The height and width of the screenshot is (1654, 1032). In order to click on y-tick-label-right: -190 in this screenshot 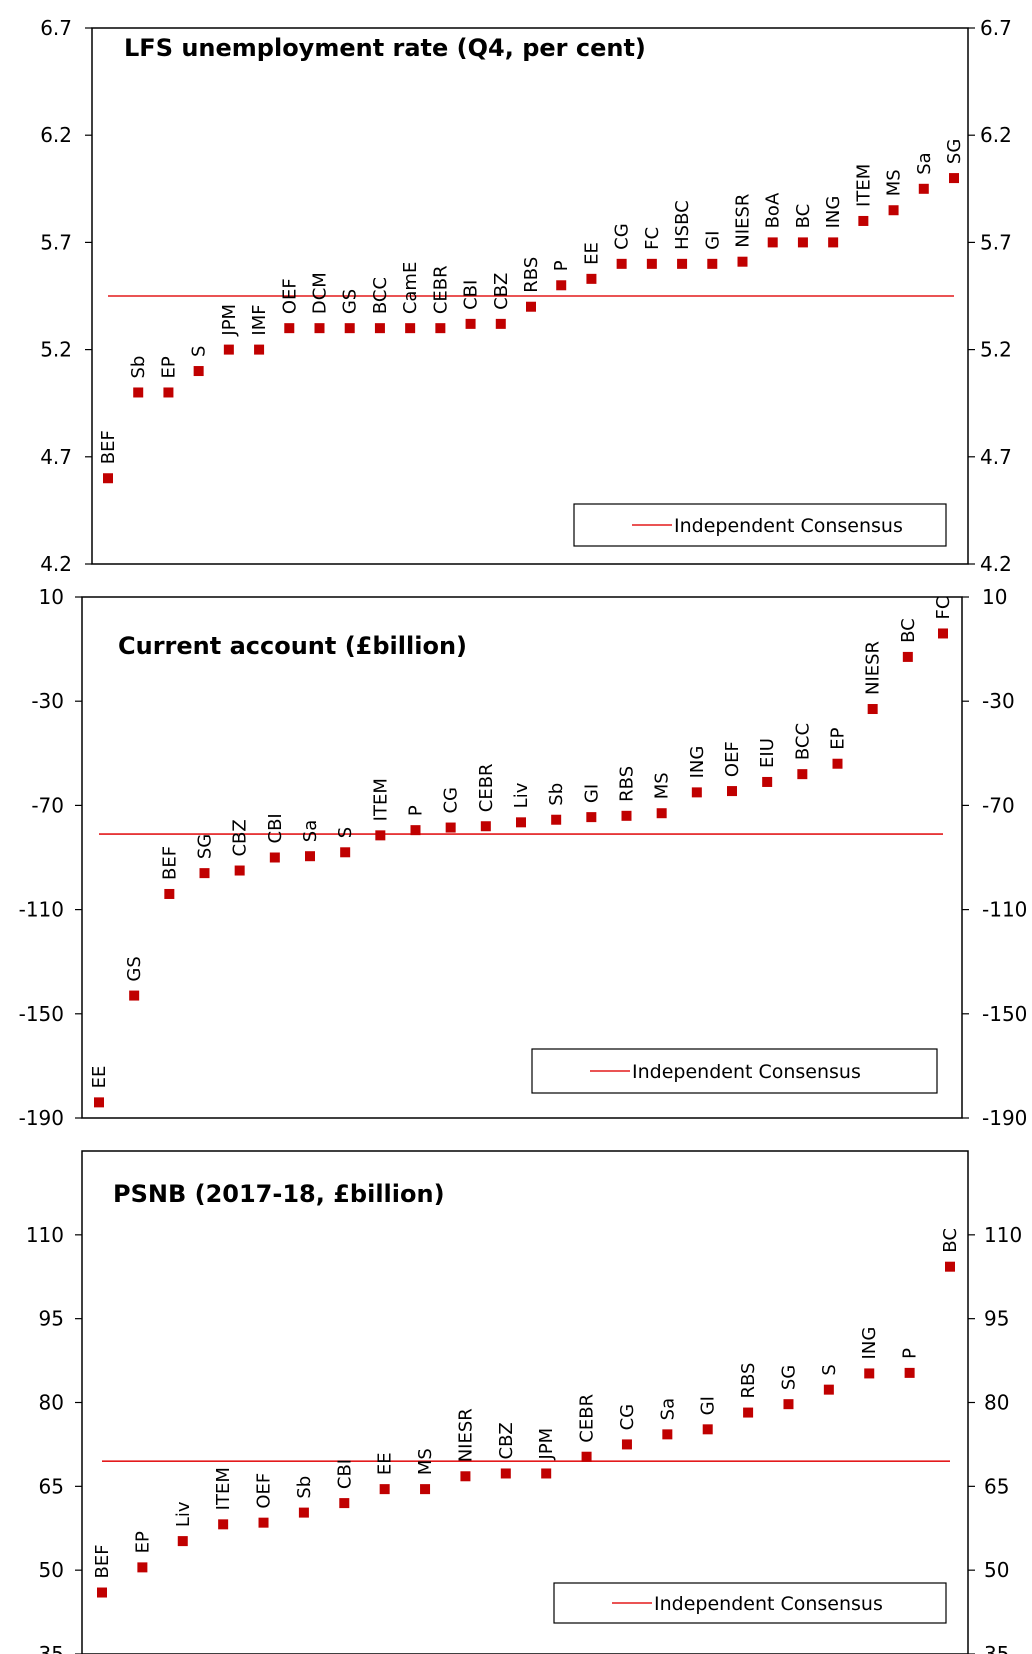, I will do `click(1004, 1118)`.